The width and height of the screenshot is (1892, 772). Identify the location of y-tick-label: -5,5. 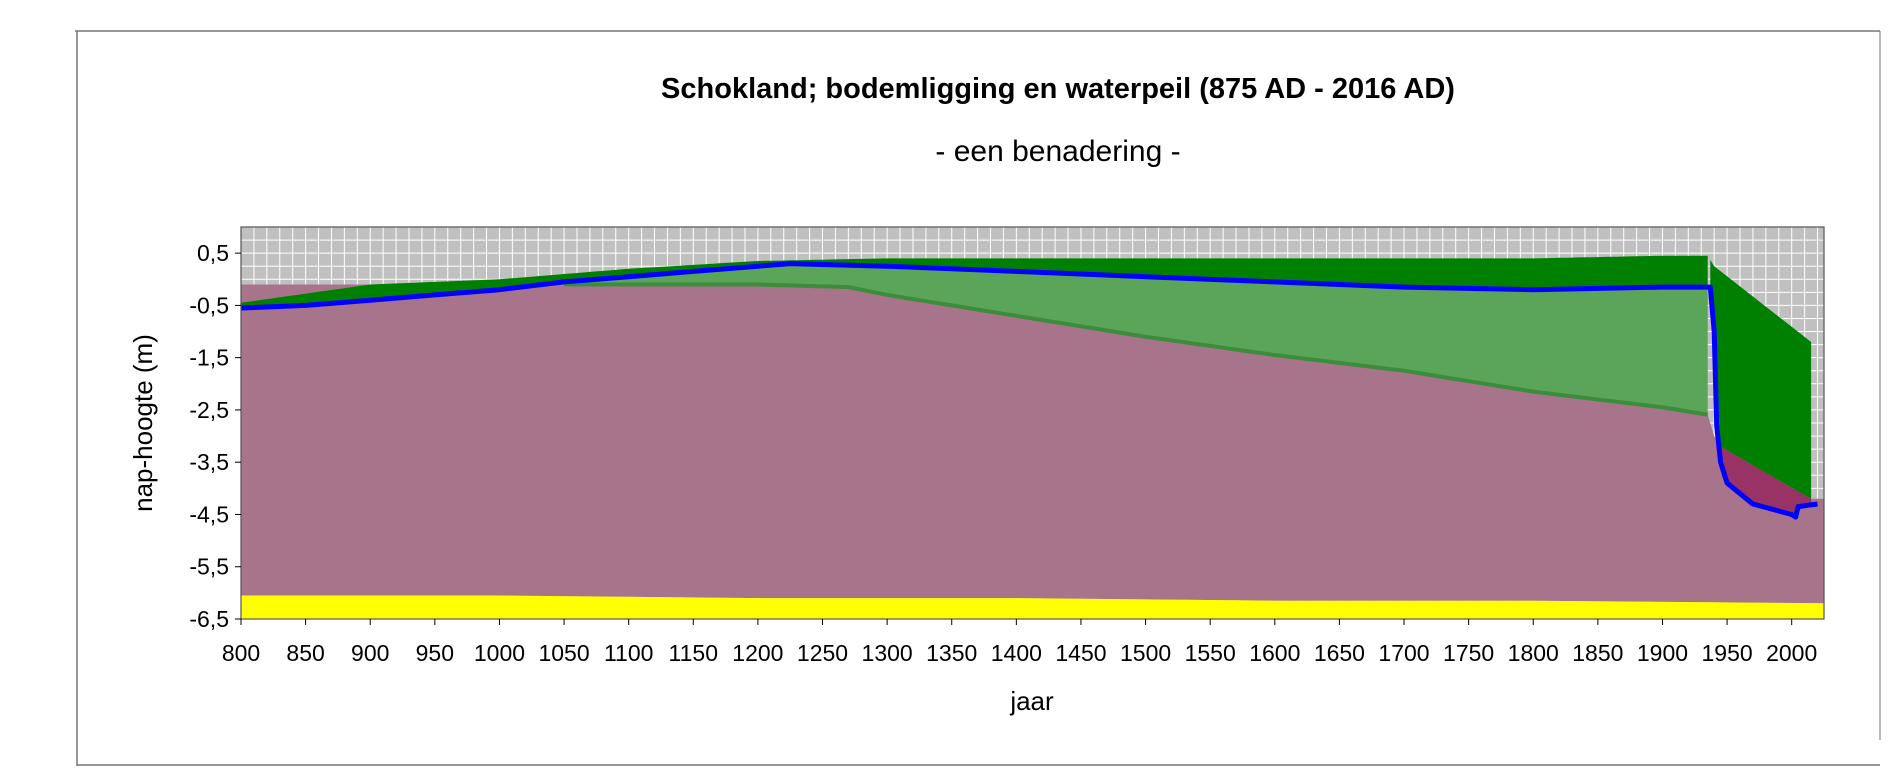
(209, 567).